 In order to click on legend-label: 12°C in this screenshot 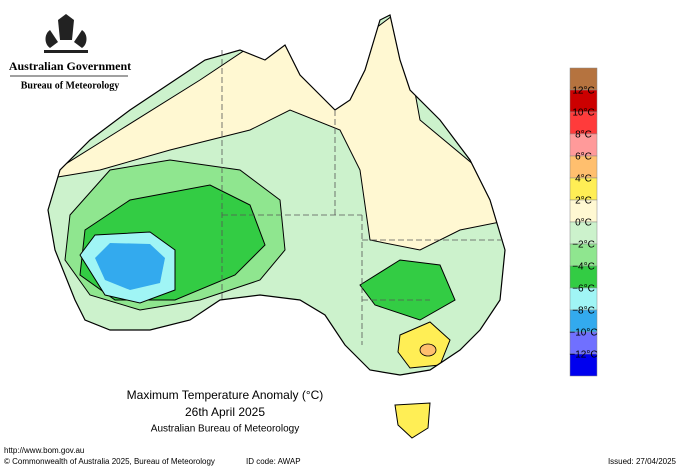, I will do `click(583, 91)`.